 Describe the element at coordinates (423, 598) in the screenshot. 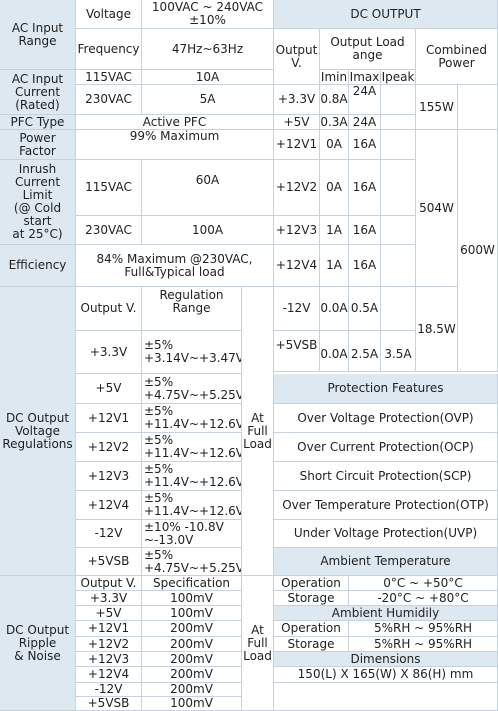

I see `temperature-storage-value: -20°C ~ +80°C` at that location.